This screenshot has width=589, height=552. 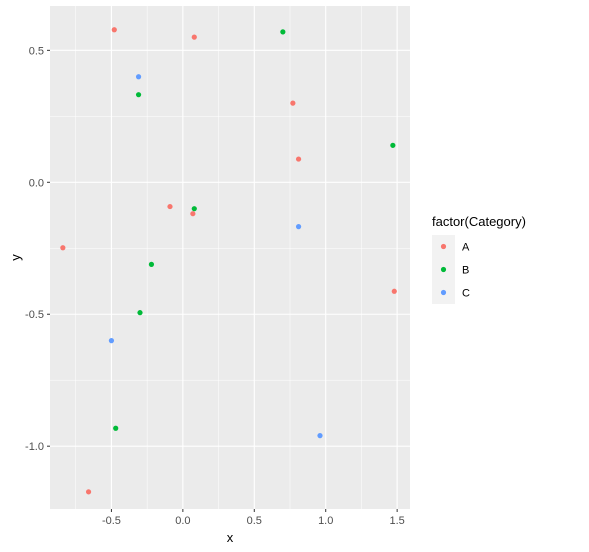 What do you see at coordinates (396, 521) in the screenshot?
I see `x-tick-label: 1.5` at bounding box center [396, 521].